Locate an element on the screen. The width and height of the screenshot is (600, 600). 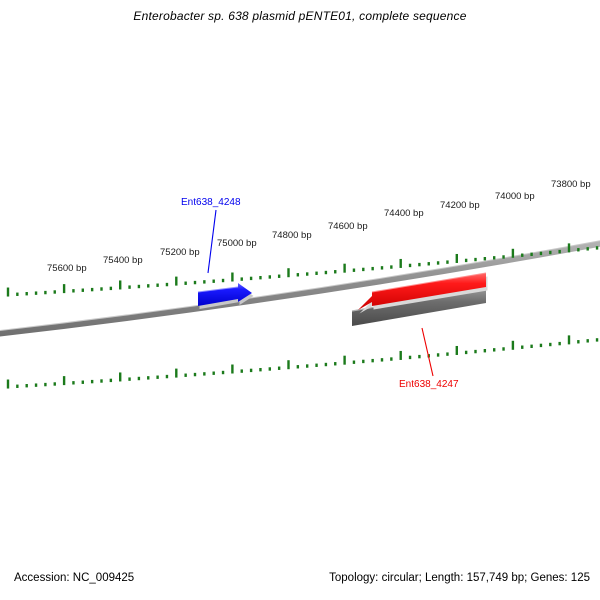
ruler-label: 74000 bp is located at coordinates (515, 196).